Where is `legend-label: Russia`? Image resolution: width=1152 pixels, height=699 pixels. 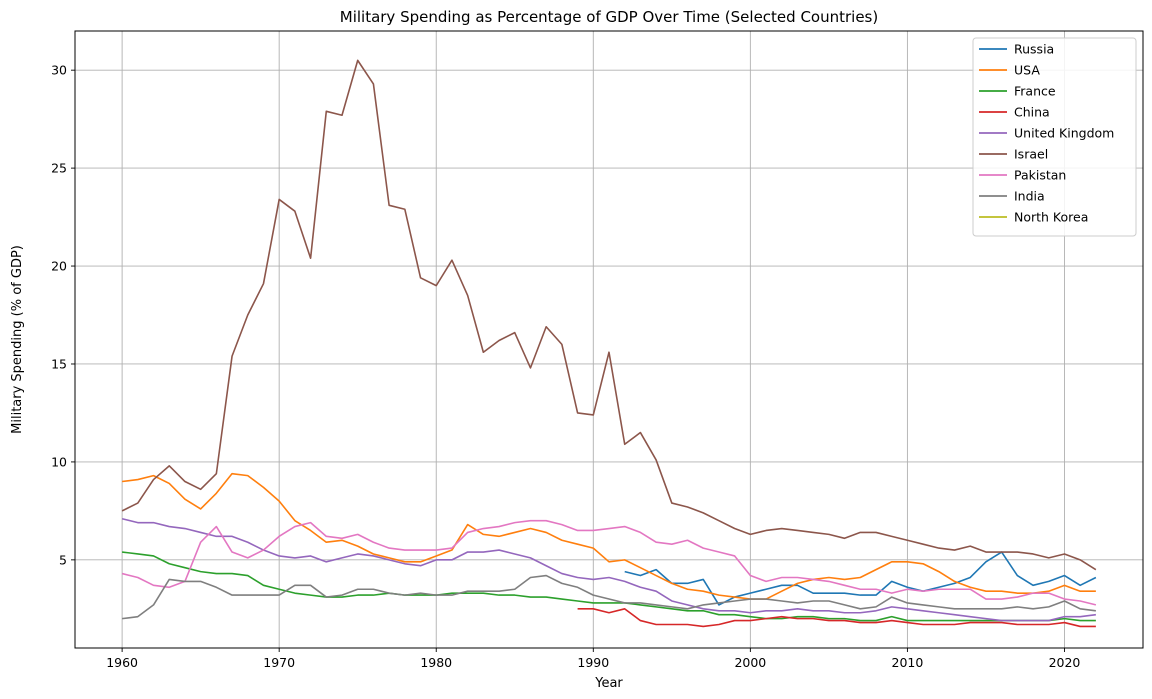 legend-label: Russia is located at coordinates (1034, 49).